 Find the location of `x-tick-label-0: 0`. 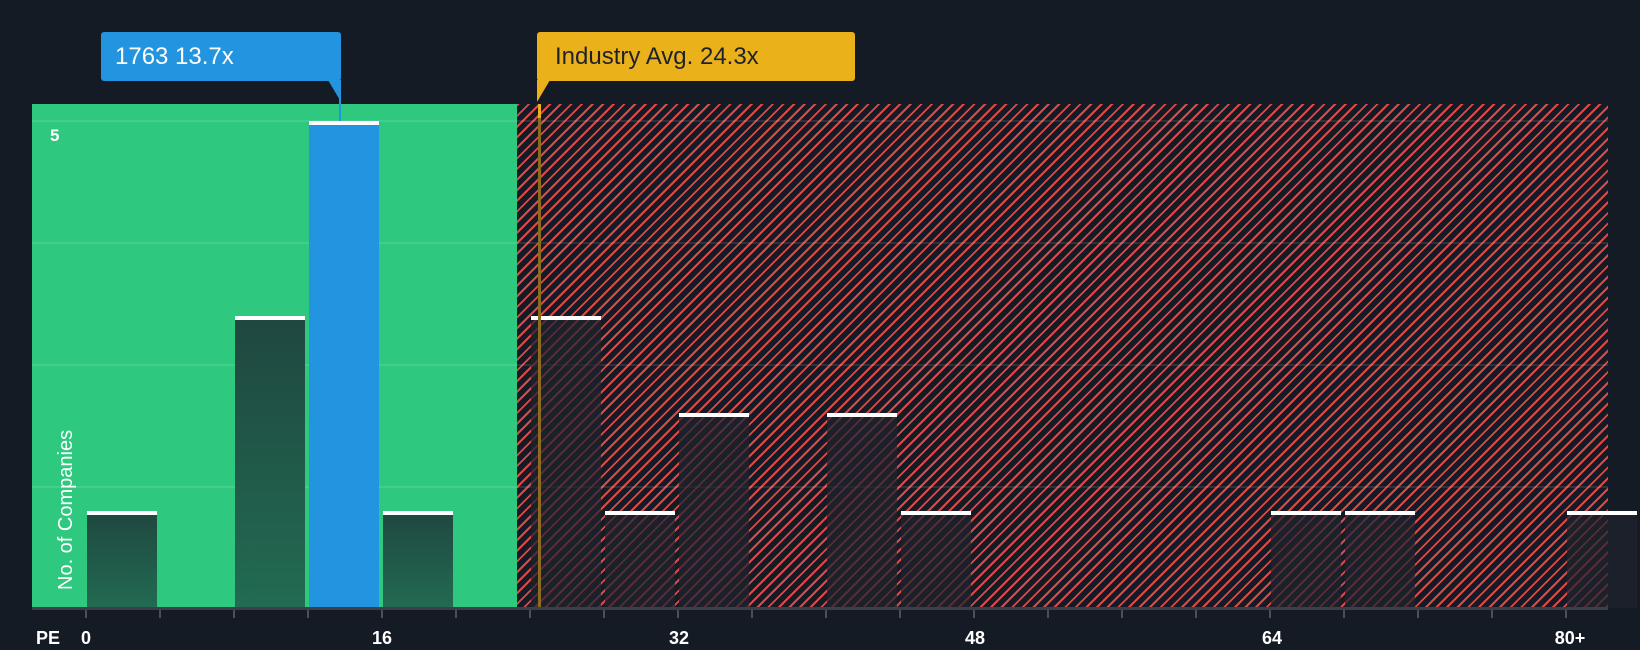

x-tick-label-0: 0 is located at coordinates (86, 638).